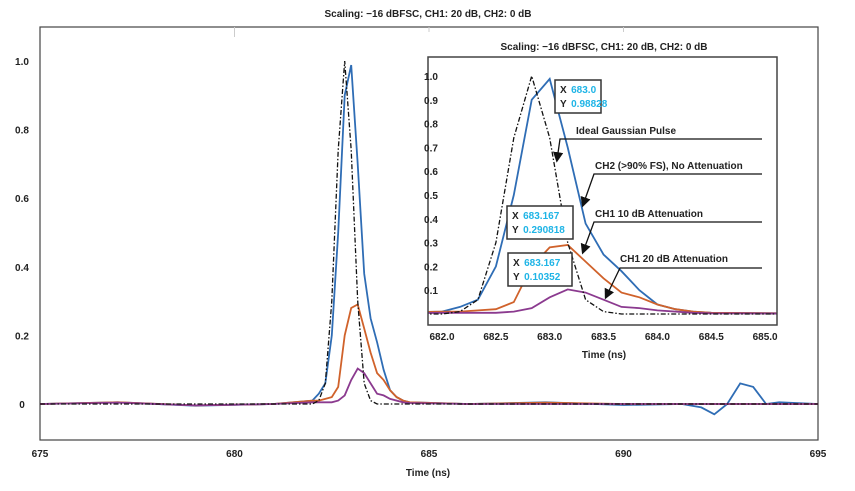 Image resolution: width=855 pixels, height=491 pixels. What do you see at coordinates (431, 196) in the screenshot?
I see `inset-y-tick-label: 0.5` at bounding box center [431, 196].